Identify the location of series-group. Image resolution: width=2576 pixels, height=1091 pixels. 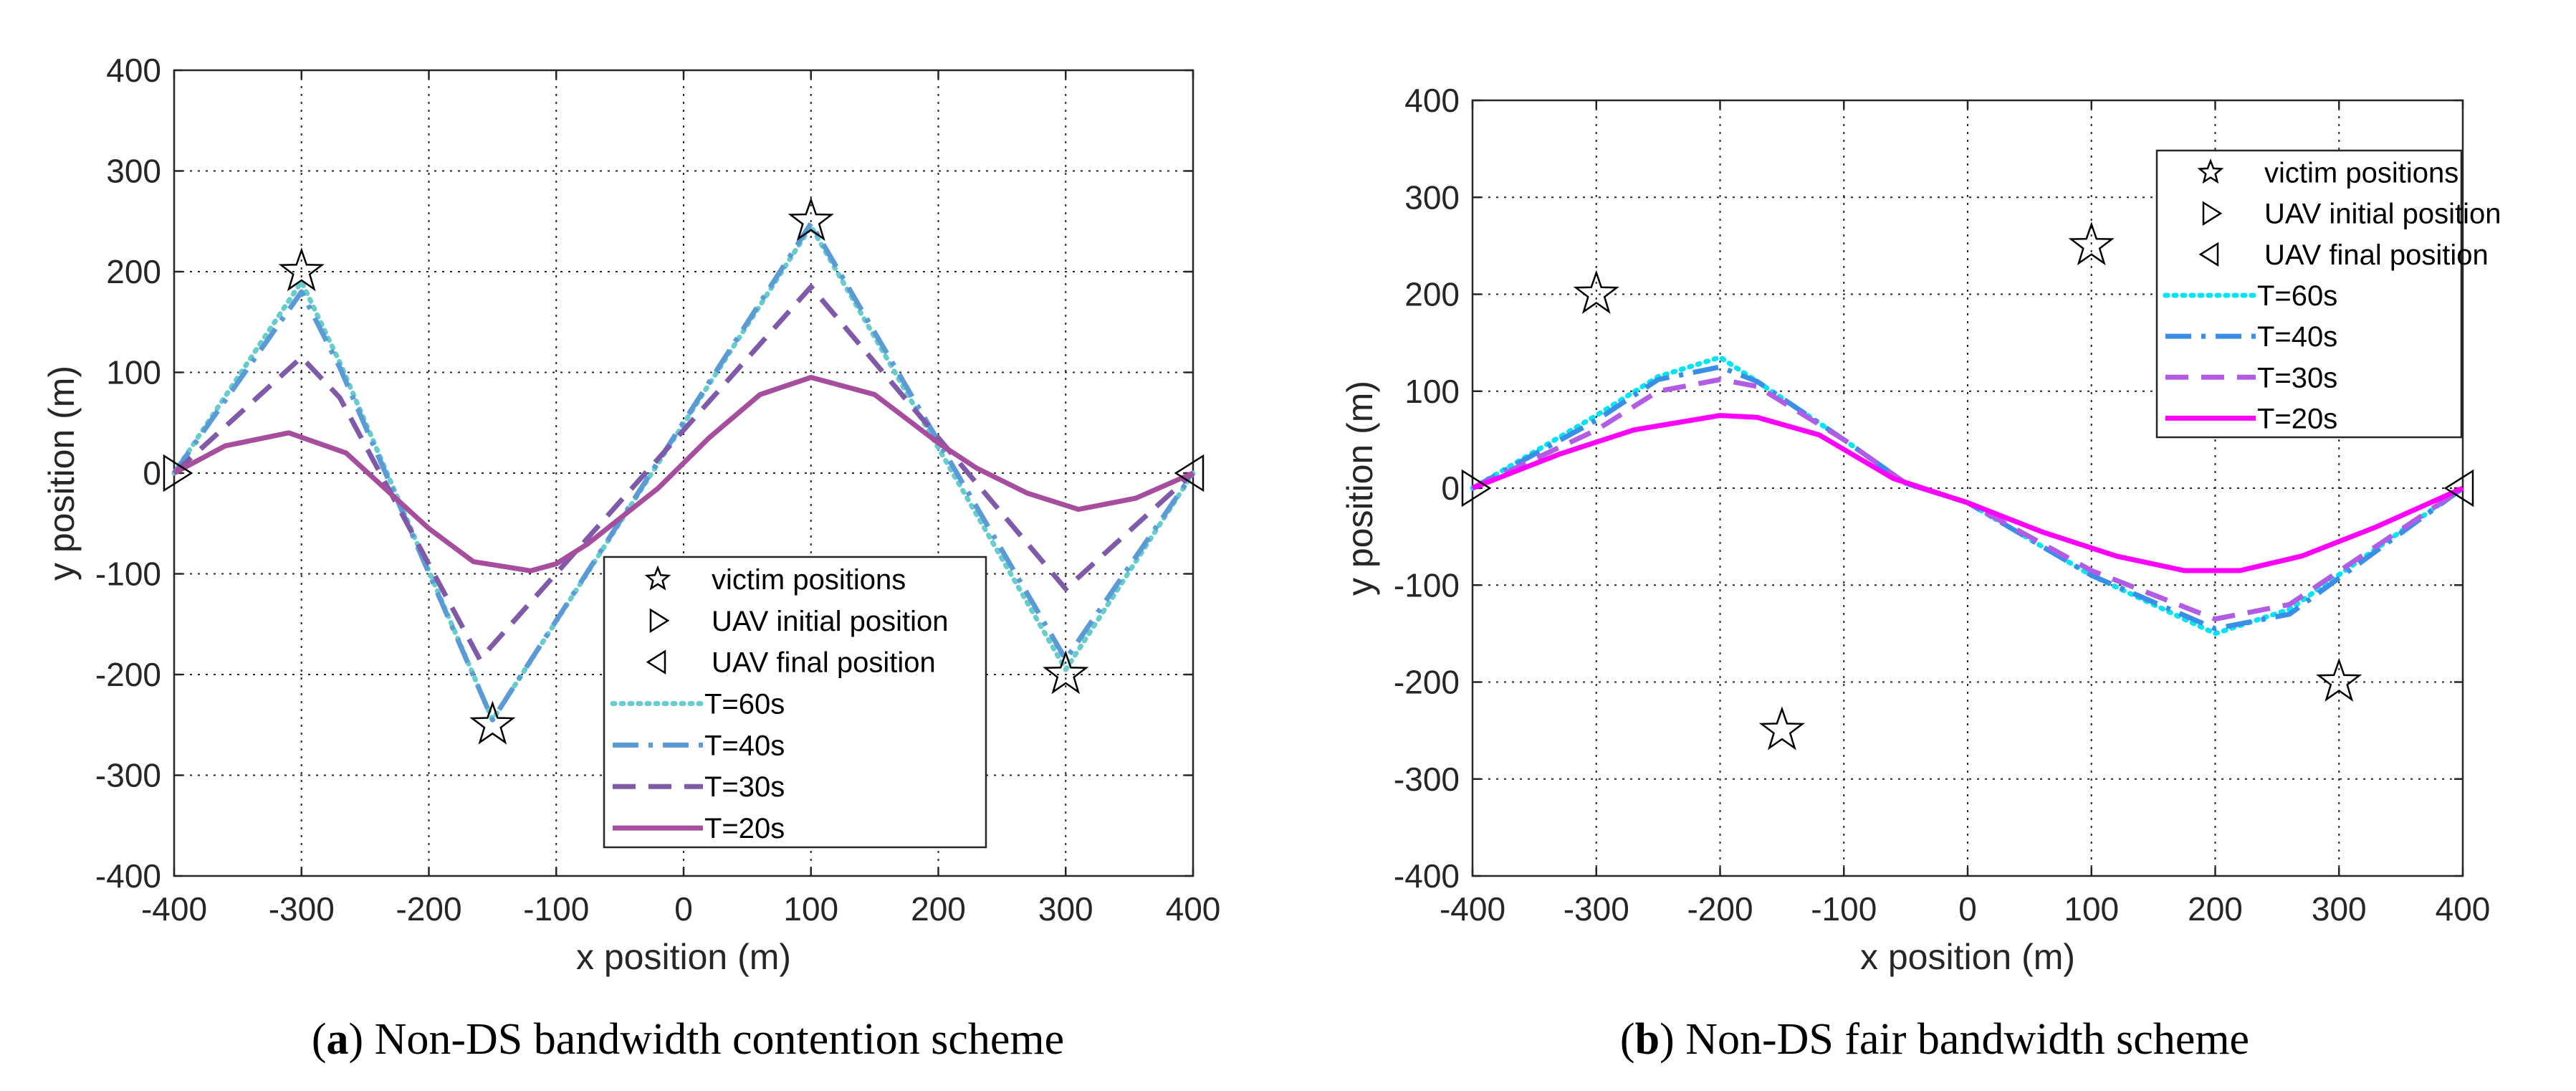
(1968, 495).